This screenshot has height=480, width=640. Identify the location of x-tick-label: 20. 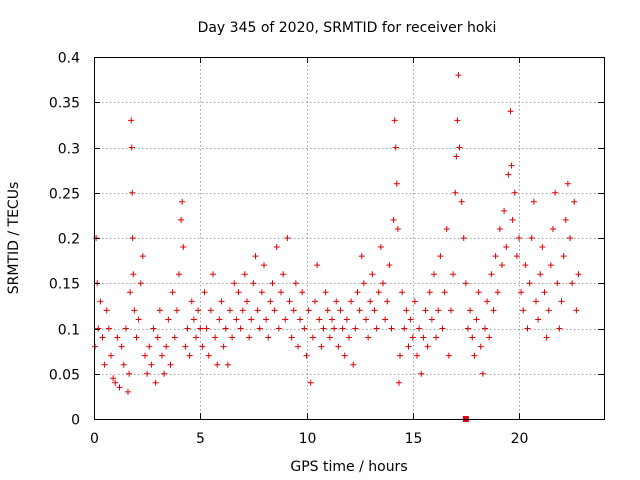
(520, 439).